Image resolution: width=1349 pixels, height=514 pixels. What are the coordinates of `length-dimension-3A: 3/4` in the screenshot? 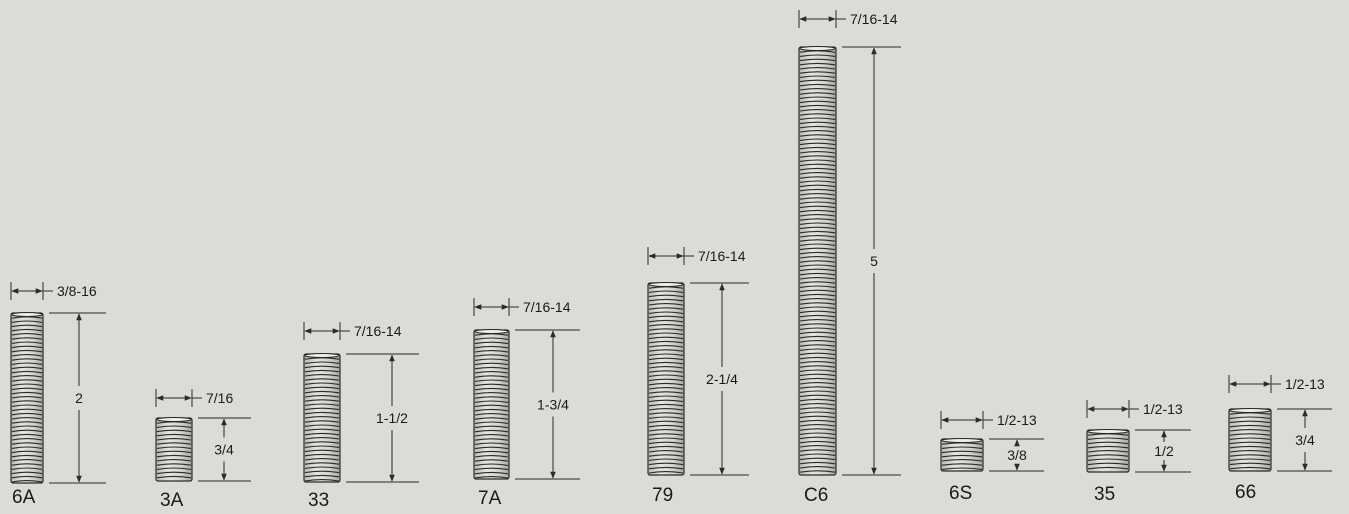 It's located at (224, 449).